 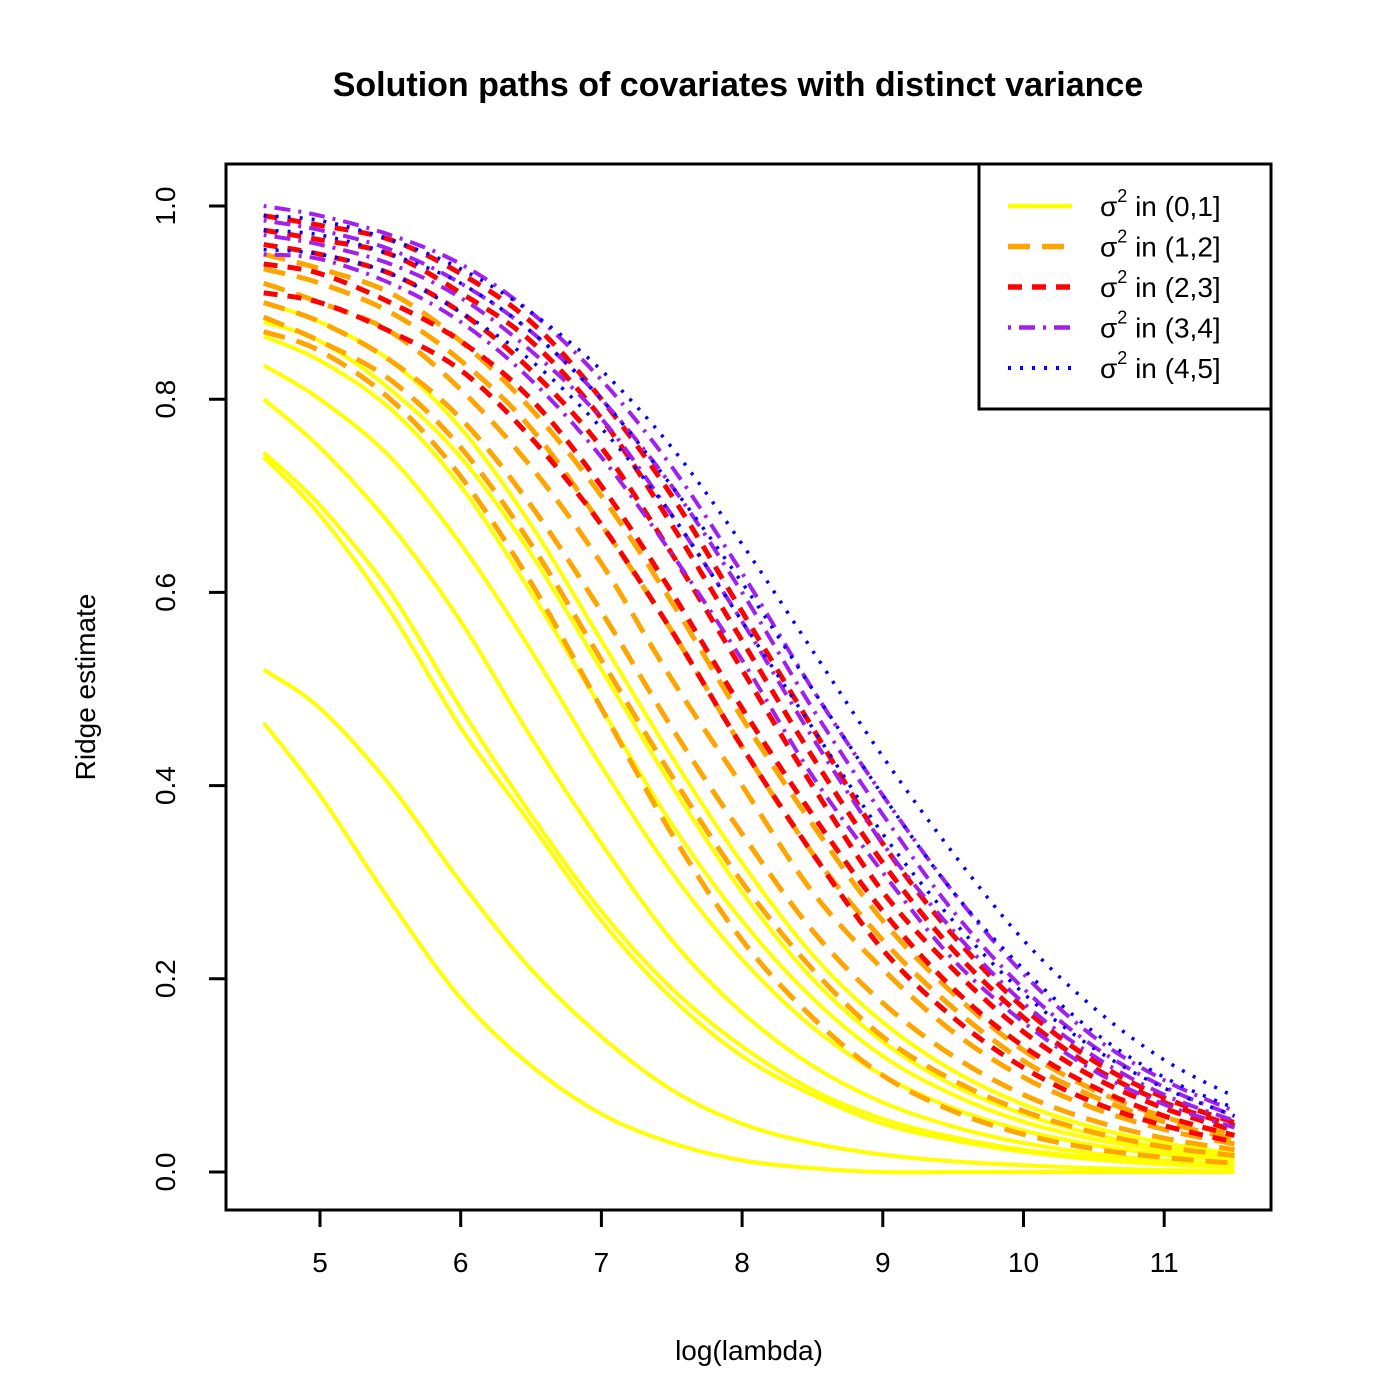 What do you see at coordinates (1160, 285) in the screenshot?
I see `legend-label: σ2 in (2,3]` at bounding box center [1160, 285].